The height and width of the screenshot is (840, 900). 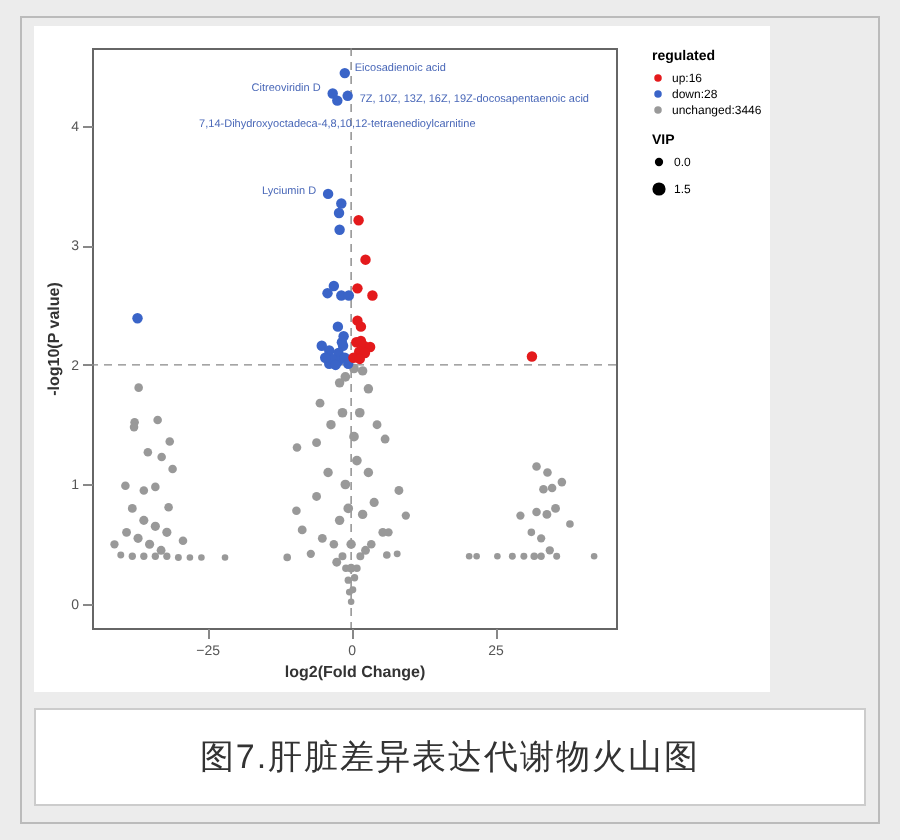 I want to click on x-axis-title: log2(Fold Change), so click(x=355, y=672).